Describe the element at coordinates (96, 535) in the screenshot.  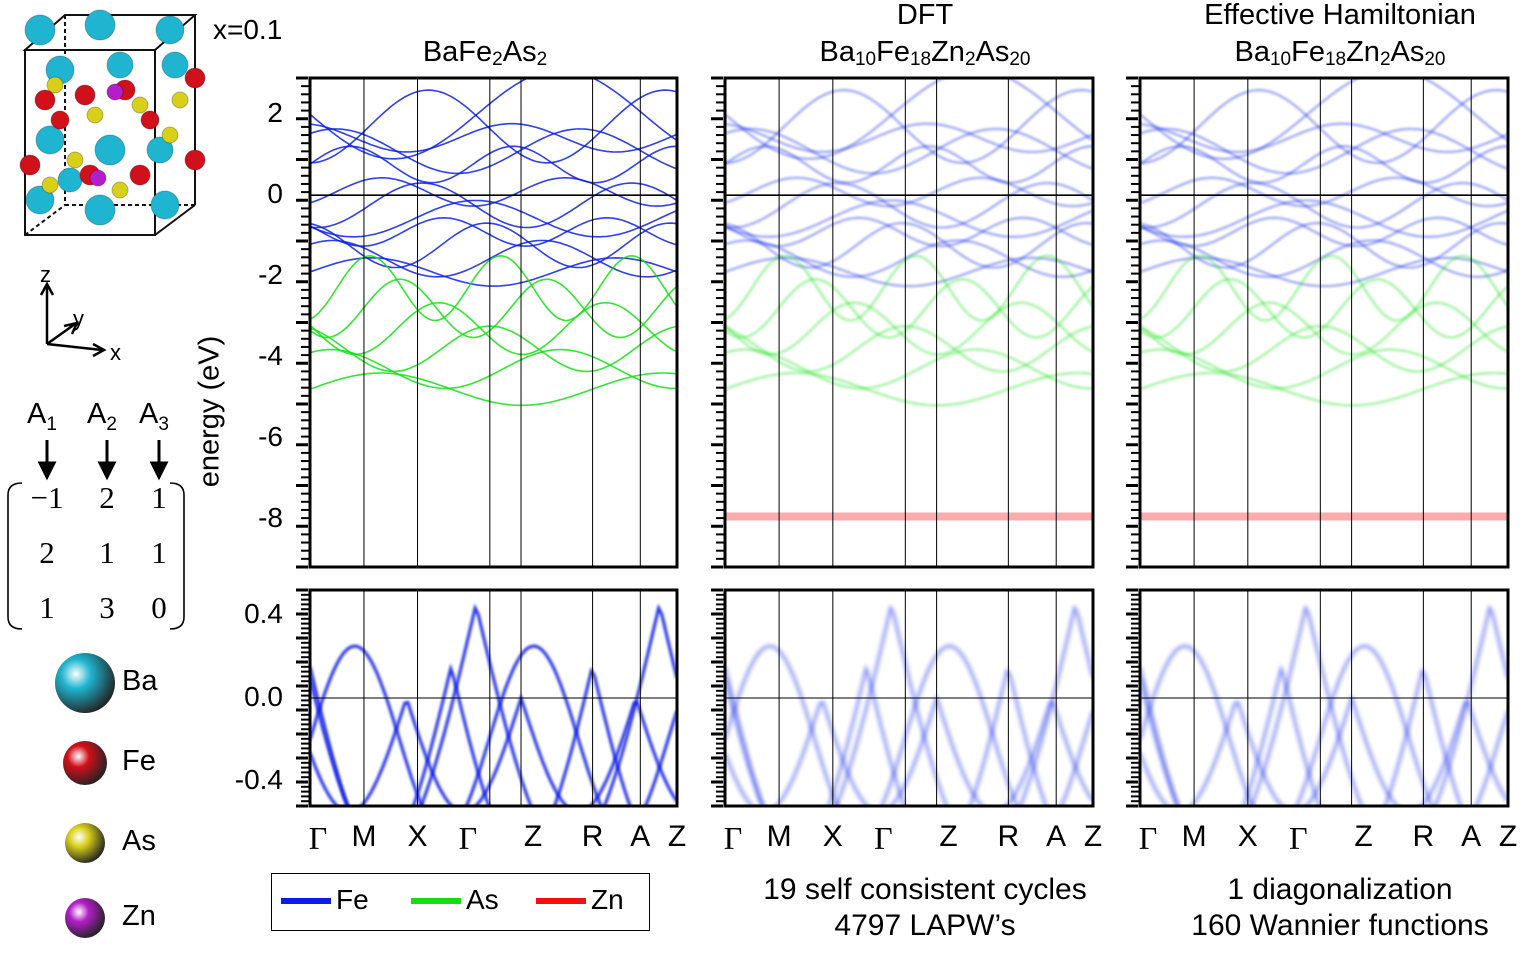
I see `matrix-arrows` at that location.